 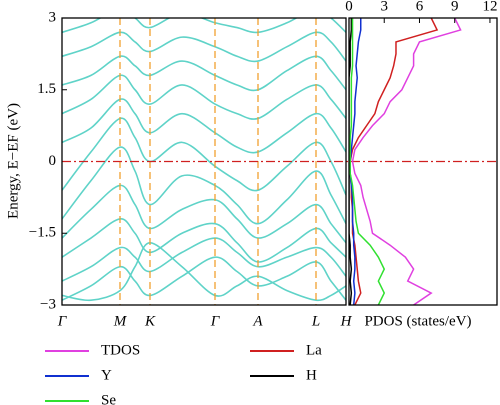 What do you see at coordinates (455, 7) in the screenshot?
I see `x-tick-label: 9` at bounding box center [455, 7].